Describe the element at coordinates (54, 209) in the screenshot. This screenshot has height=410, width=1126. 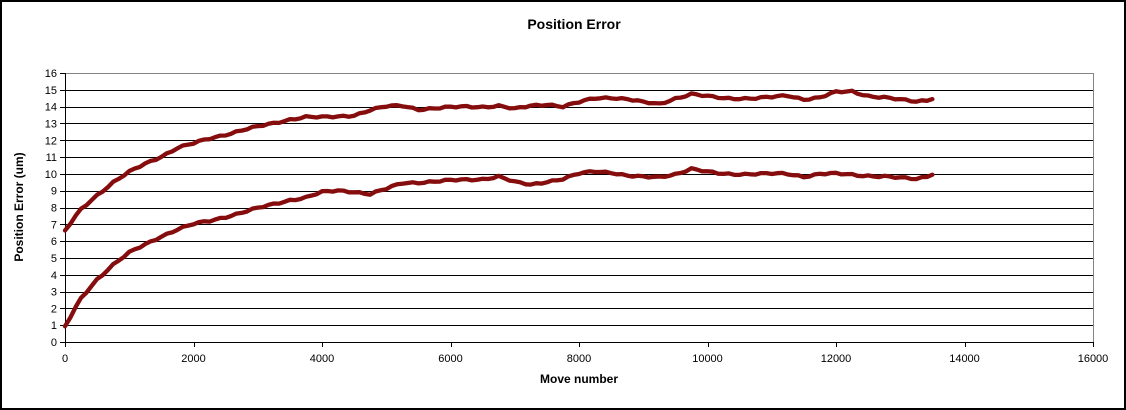
I see `y-tick-label: 8` at that location.